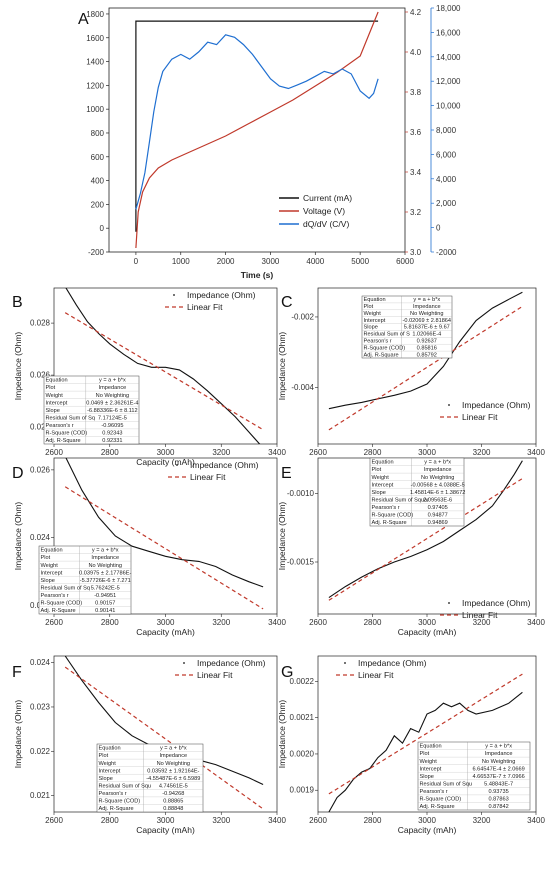 This screenshot has height=878, width=550. What do you see at coordinates (438, 523) in the screenshot?
I see `stats-value: 0.94869` at bounding box center [438, 523].